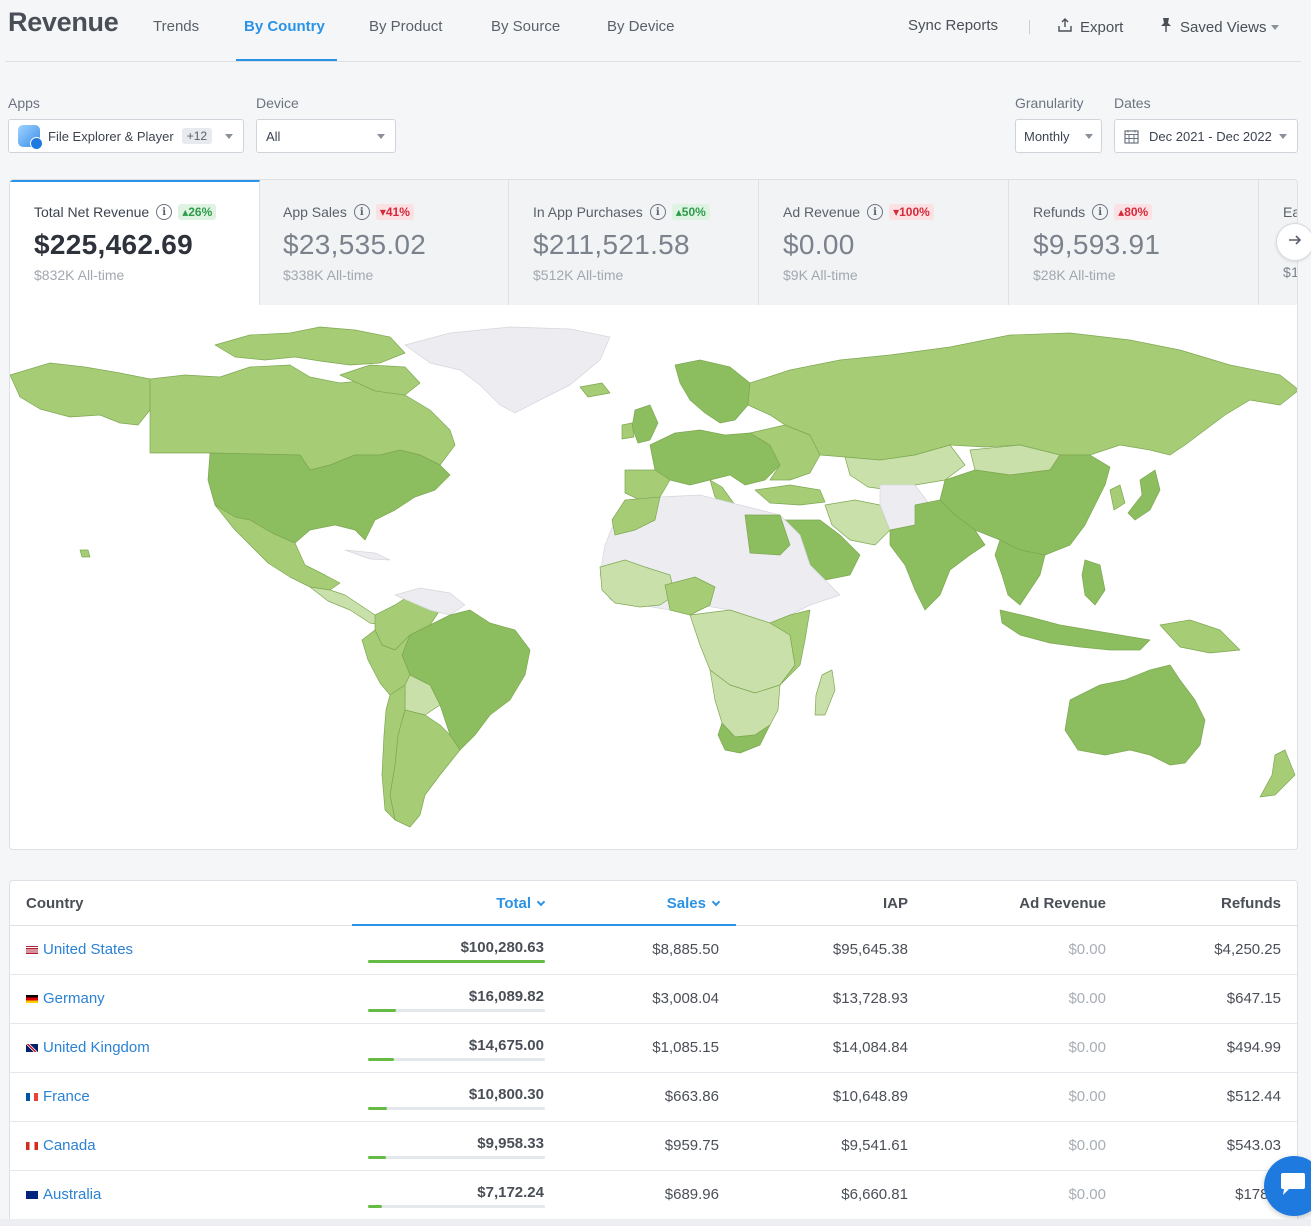  Describe the element at coordinates (24, 103) in the screenshot. I see `apps-filter-label: Apps` at that location.